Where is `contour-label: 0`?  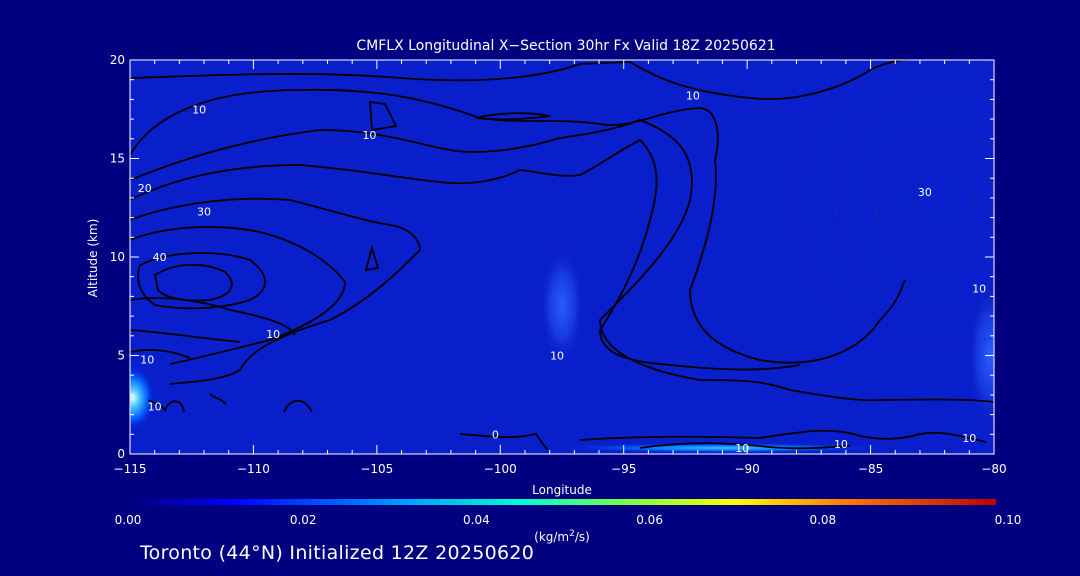
contour-label: 0 is located at coordinates (495, 434).